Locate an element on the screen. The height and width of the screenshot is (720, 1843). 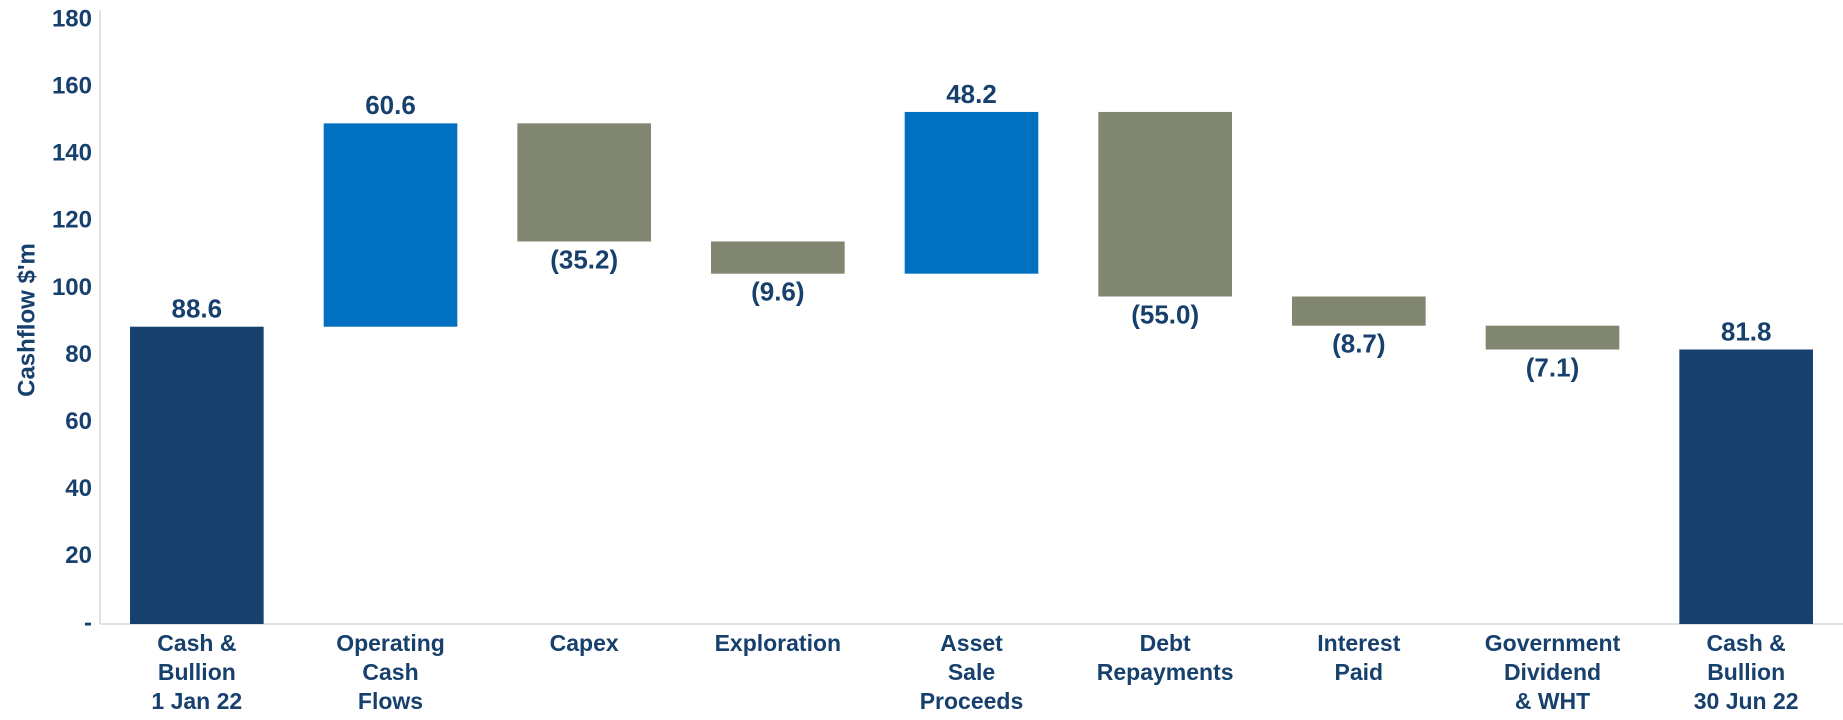
x-tick-label-line: Proceeds is located at coordinates (972, 701).